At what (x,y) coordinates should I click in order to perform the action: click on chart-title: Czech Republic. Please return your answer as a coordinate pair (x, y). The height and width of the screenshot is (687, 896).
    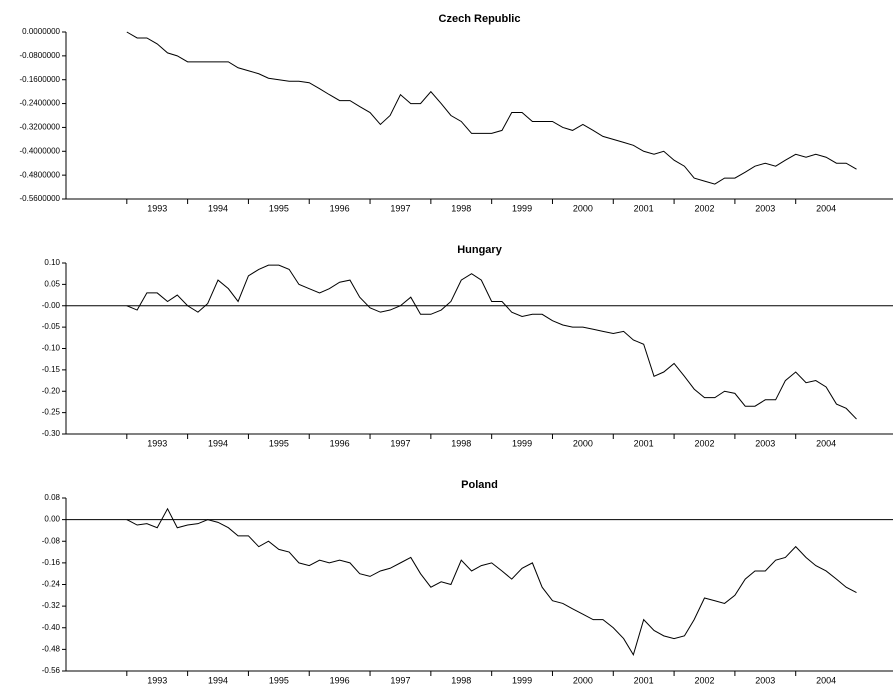
    Looking at the image, I should click on (480, 19).